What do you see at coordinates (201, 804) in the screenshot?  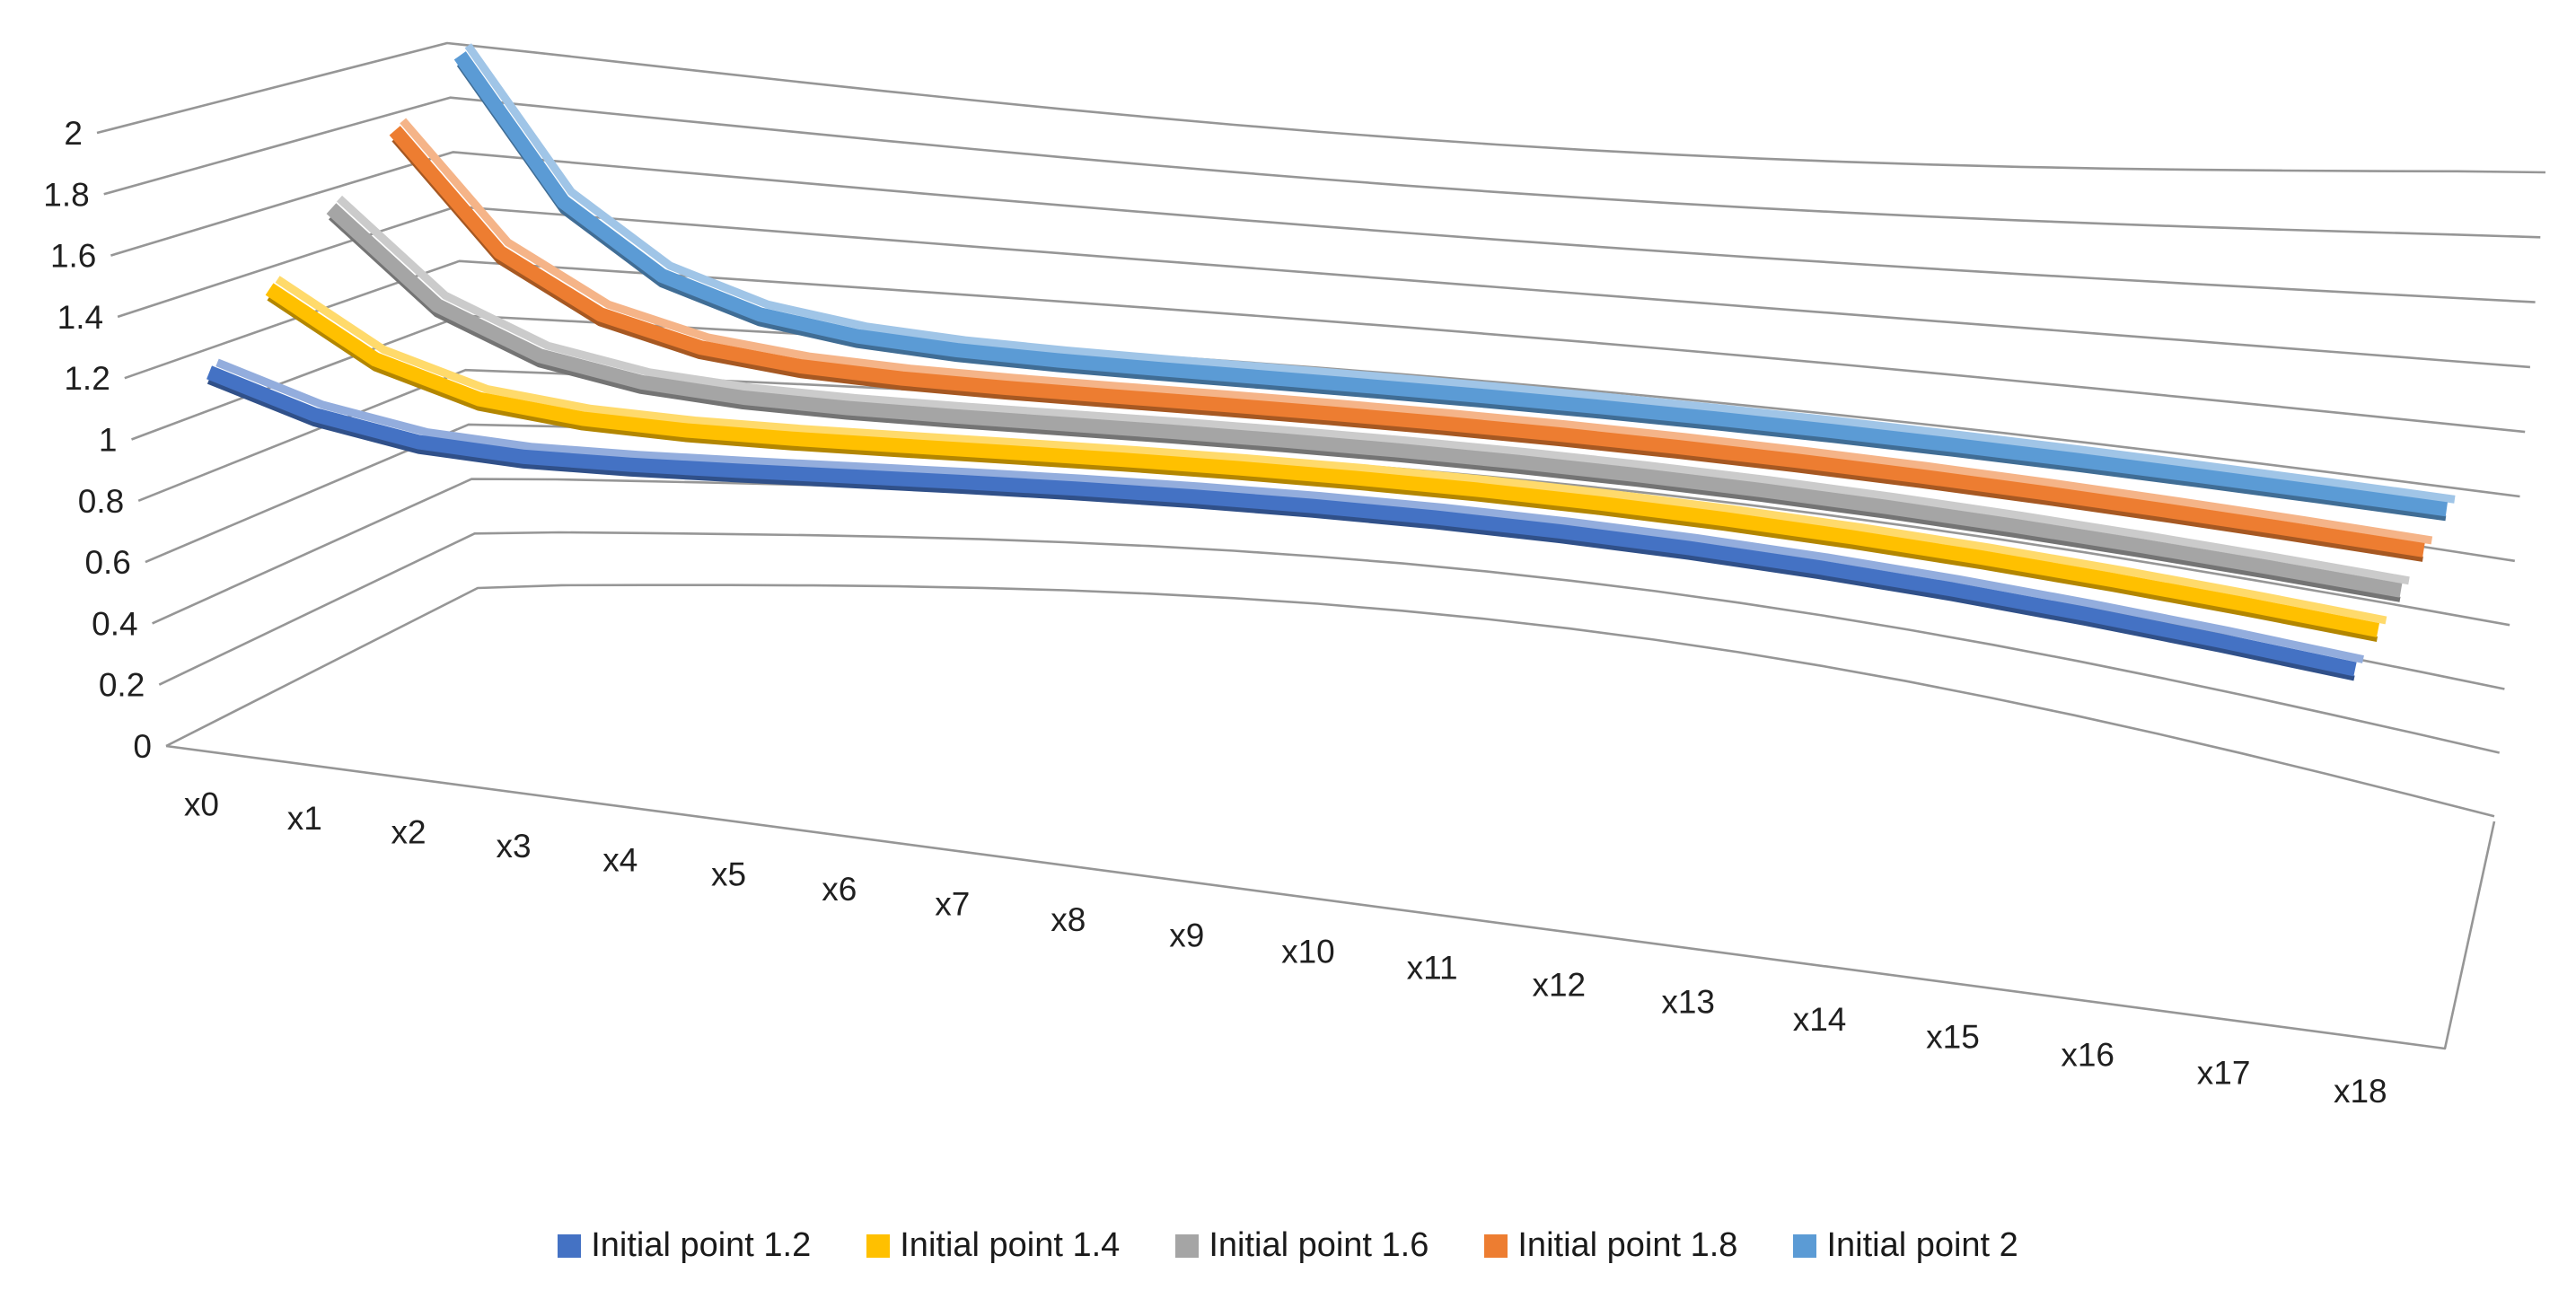 I see `x-axis-tick-label: x0` at bounding box center [201, 804].